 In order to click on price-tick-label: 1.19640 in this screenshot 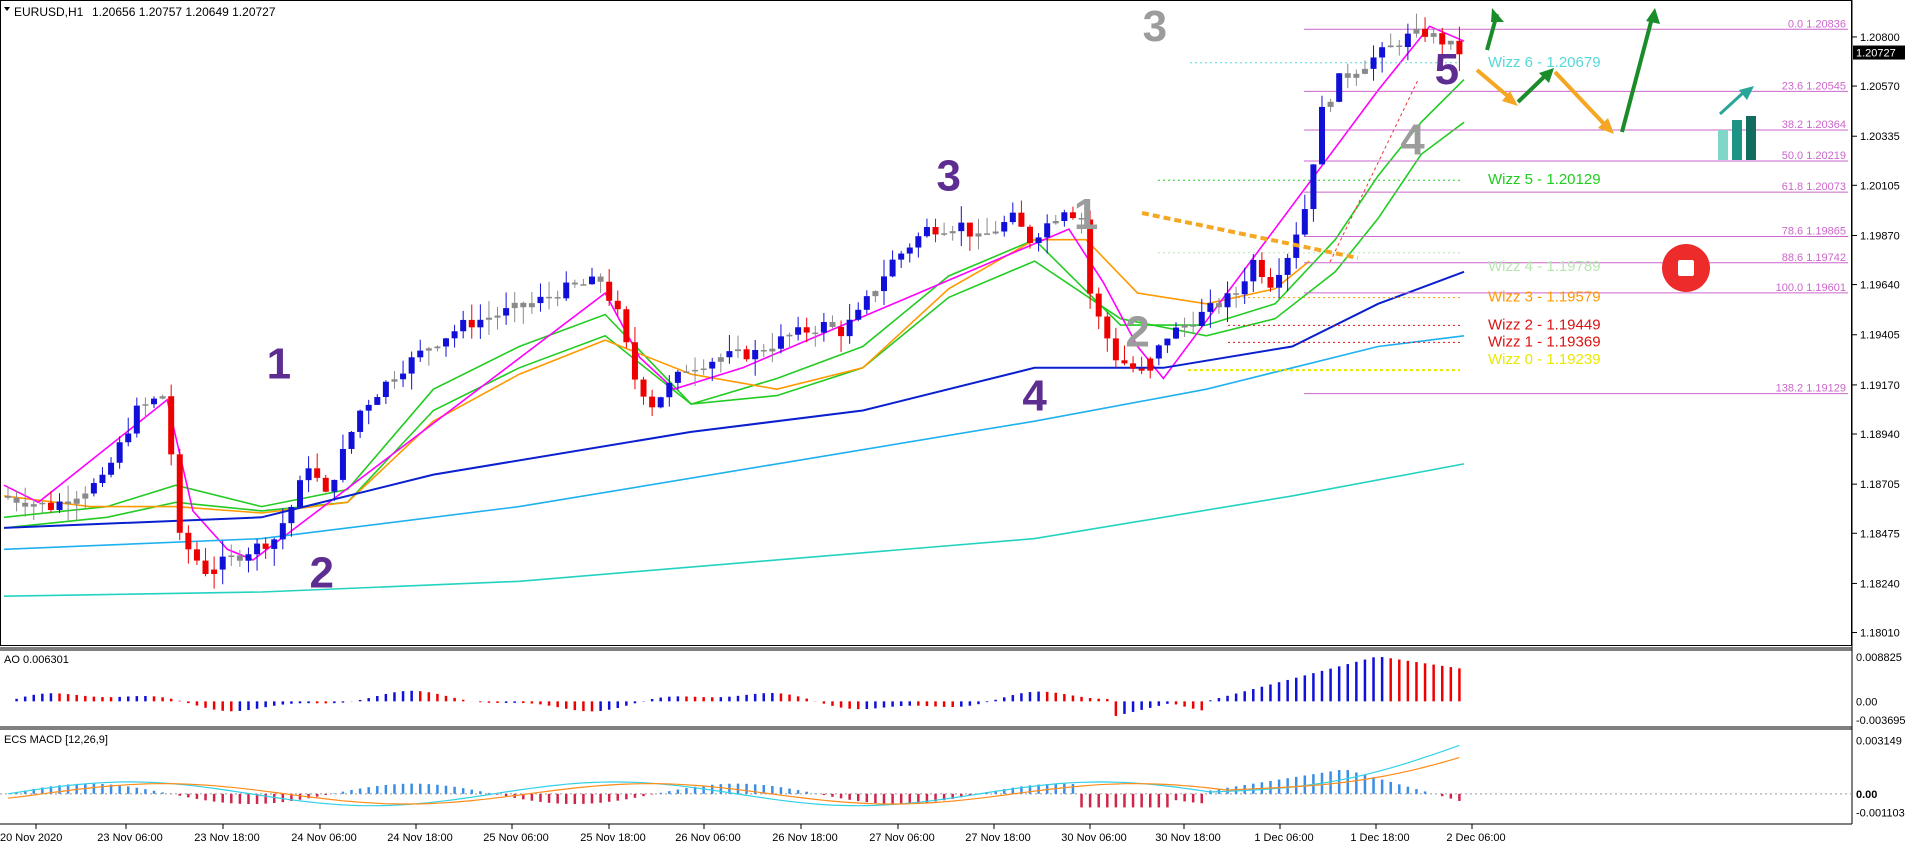, I will do `click(1880, 286)`.